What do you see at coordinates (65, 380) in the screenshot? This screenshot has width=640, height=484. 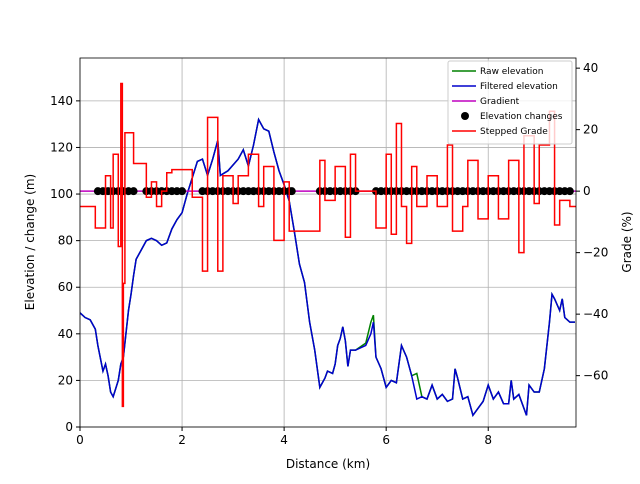 I see `y-tick-label: 20` at bounding box center [65, 380].